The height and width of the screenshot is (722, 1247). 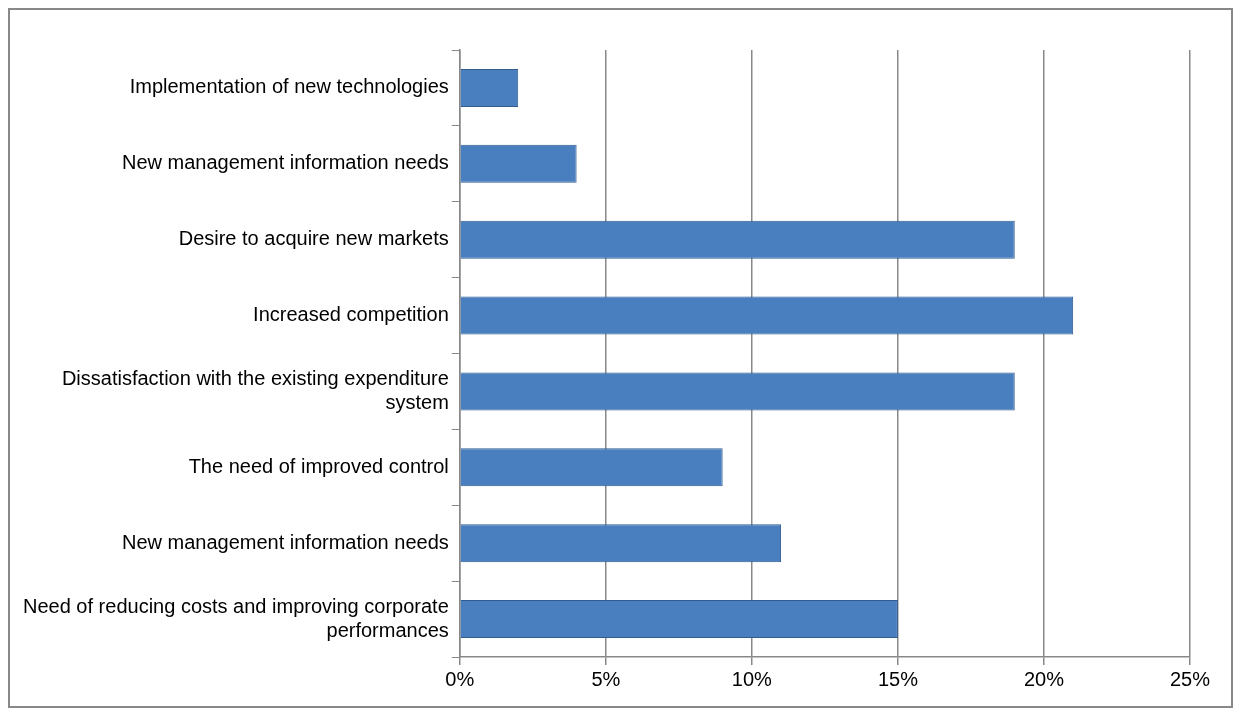 What do you see at coordinates (460, 678) in the screenshot?
I see `x-tick-label: 0%` at bounding box center [460, 678].